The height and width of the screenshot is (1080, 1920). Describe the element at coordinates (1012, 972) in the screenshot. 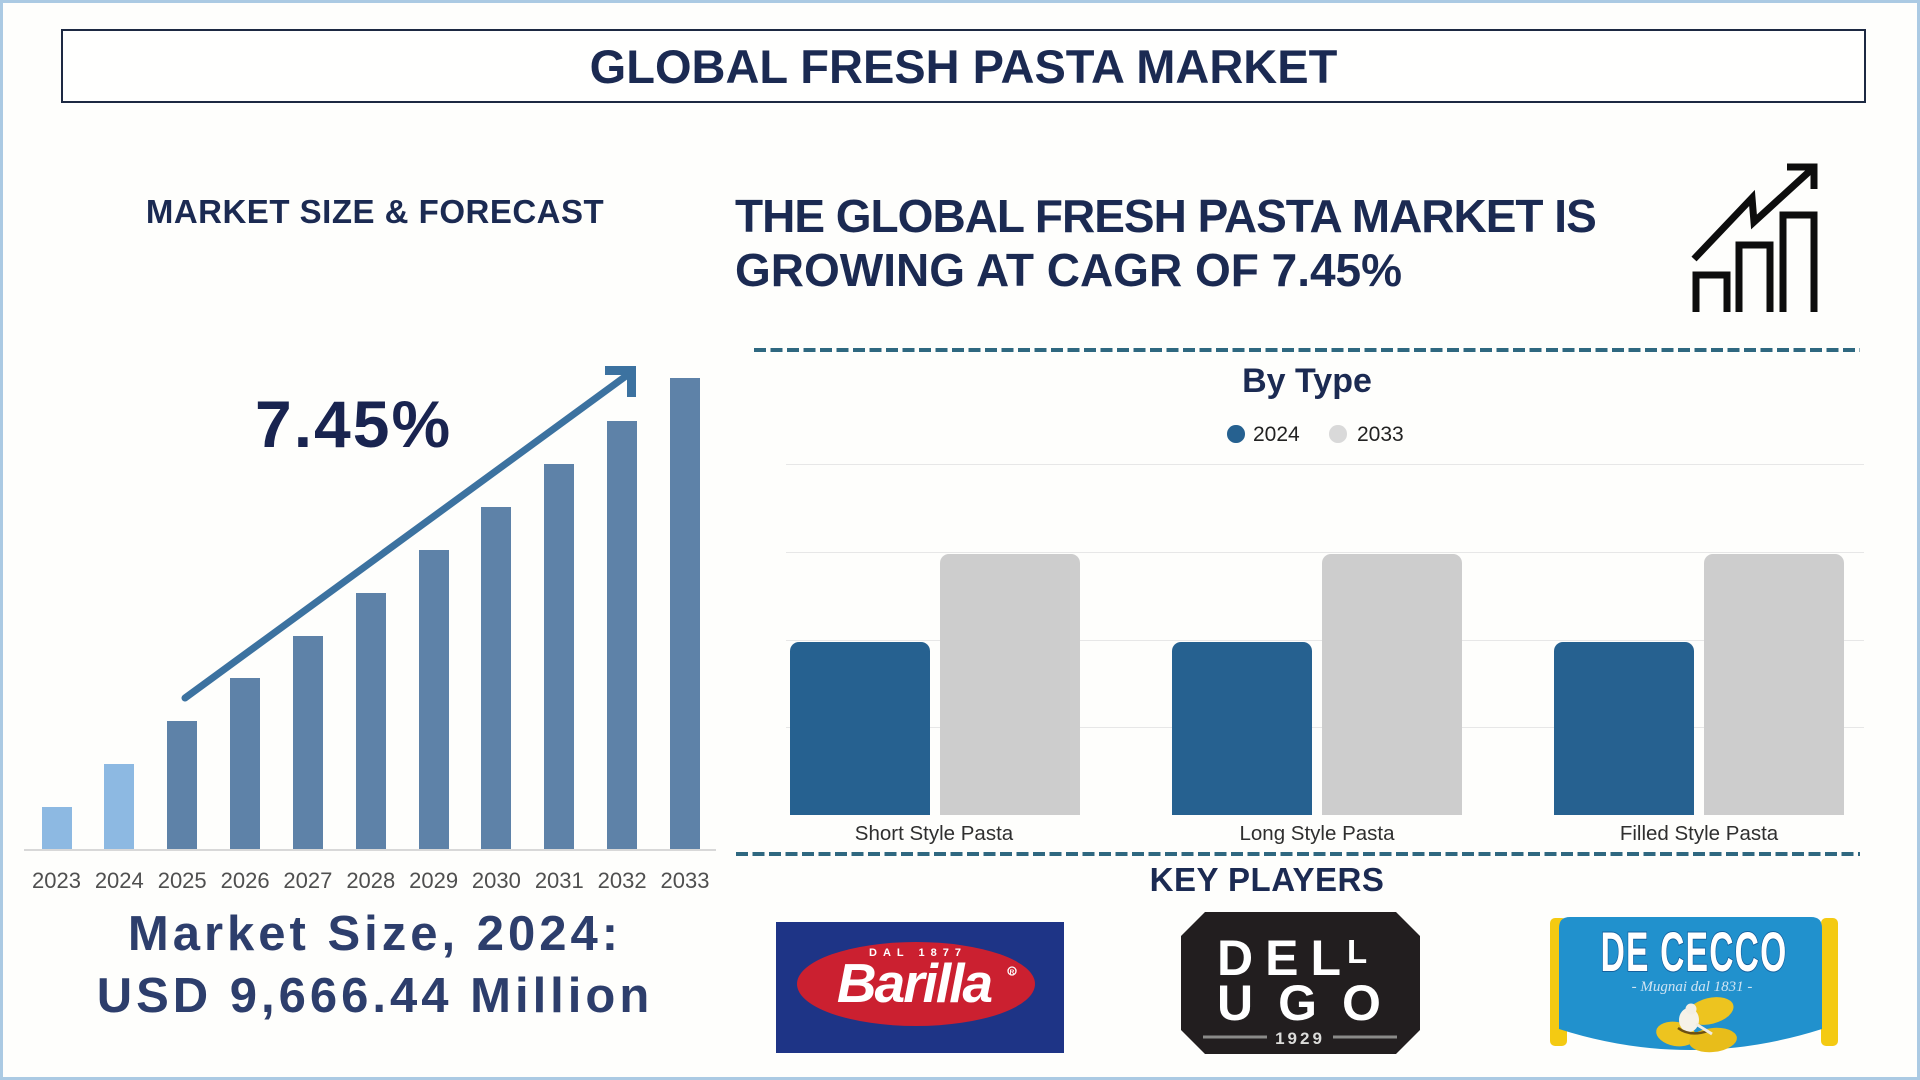

I see `svg-text: R` at that location.